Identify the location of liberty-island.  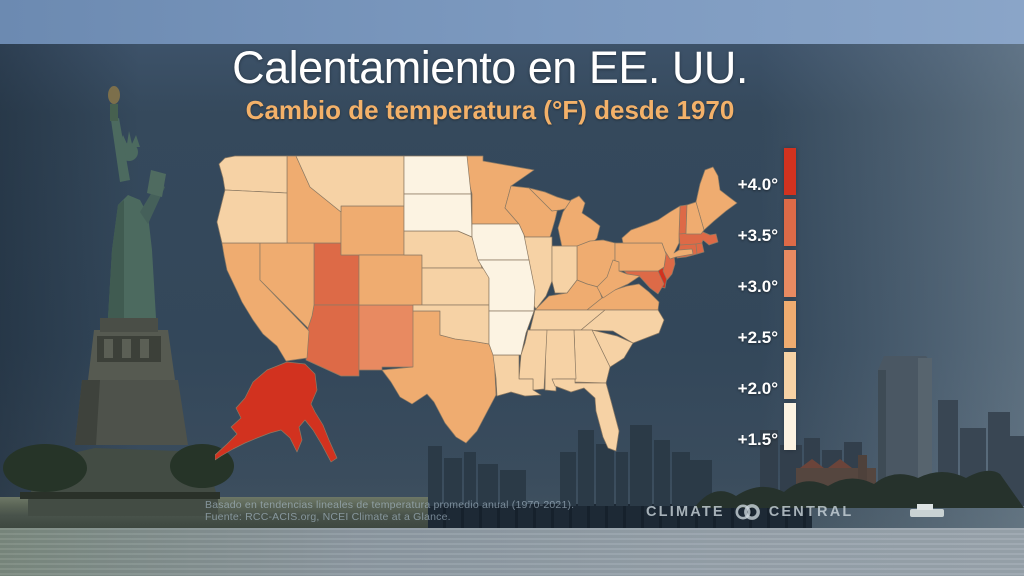
(118, 480).